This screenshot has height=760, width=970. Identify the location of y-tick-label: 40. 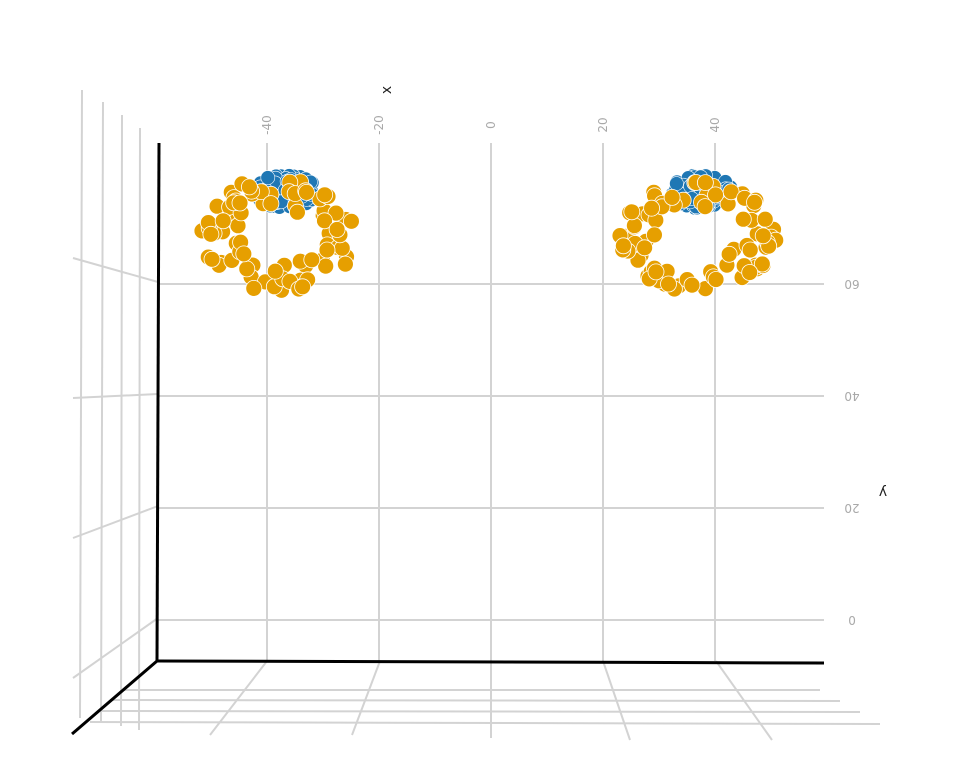
(851, 396).